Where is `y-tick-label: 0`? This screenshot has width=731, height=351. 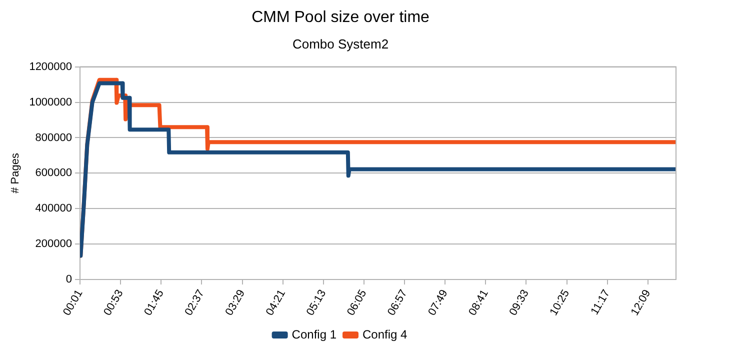
y-tick-label: 0 is located at coordinates (69, 280).